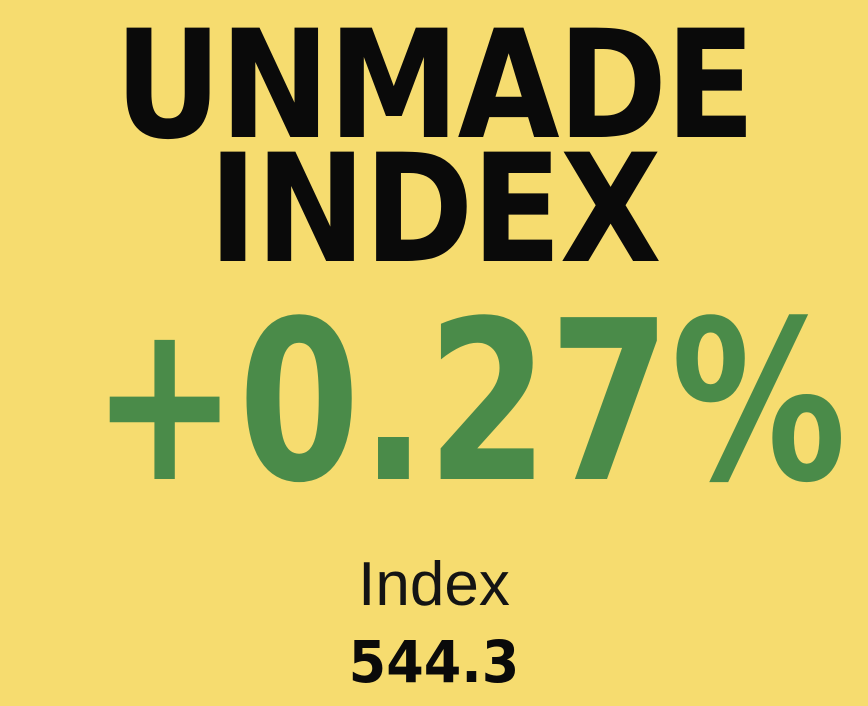  What do you see at coordinates (434, 210) in the screenshot?
I see `title-line-2: INDEX` at bounding box center [434, 210].